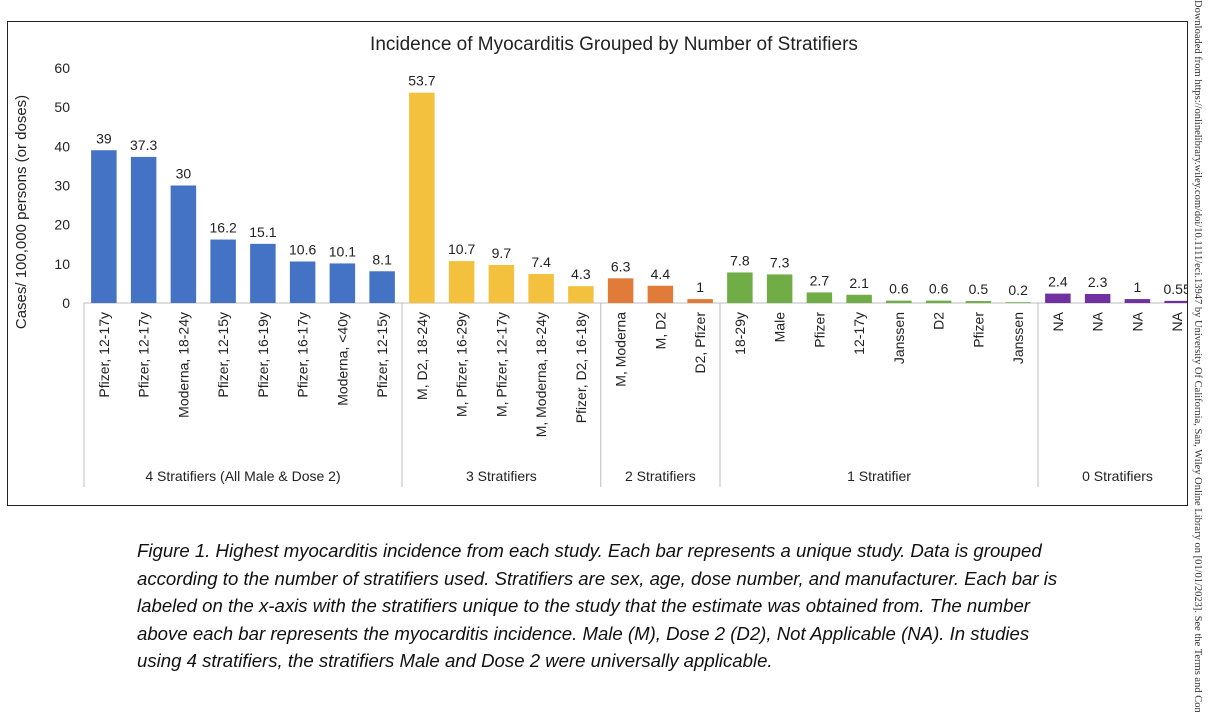  What do you see at coordinates (62, 68) in the screenshot?
I see `y-tick-label: 60` at bounding box center [62, 68].